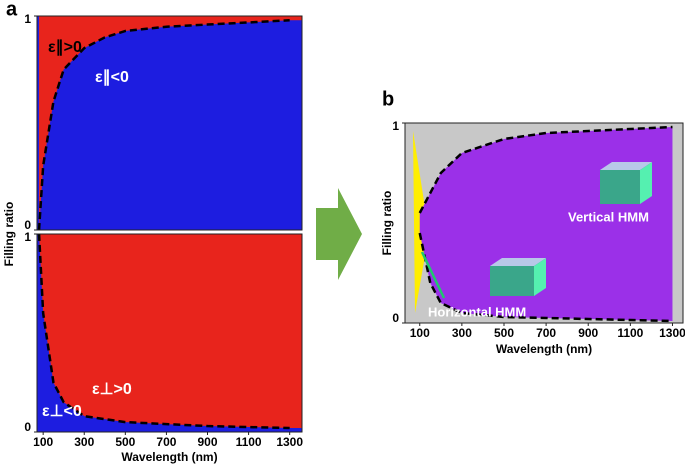 This screenshot has width=685, height=473. What do you see at coordinates (65, 47) in the screenshot?
I see `annotation: ε∥>0` at bounding box center [65, 47].